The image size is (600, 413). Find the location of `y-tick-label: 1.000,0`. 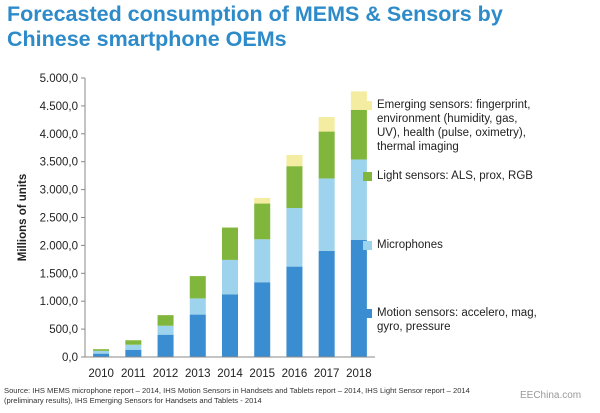

y-tick-label: 1.000,0 is located at coordinates (59, 302).